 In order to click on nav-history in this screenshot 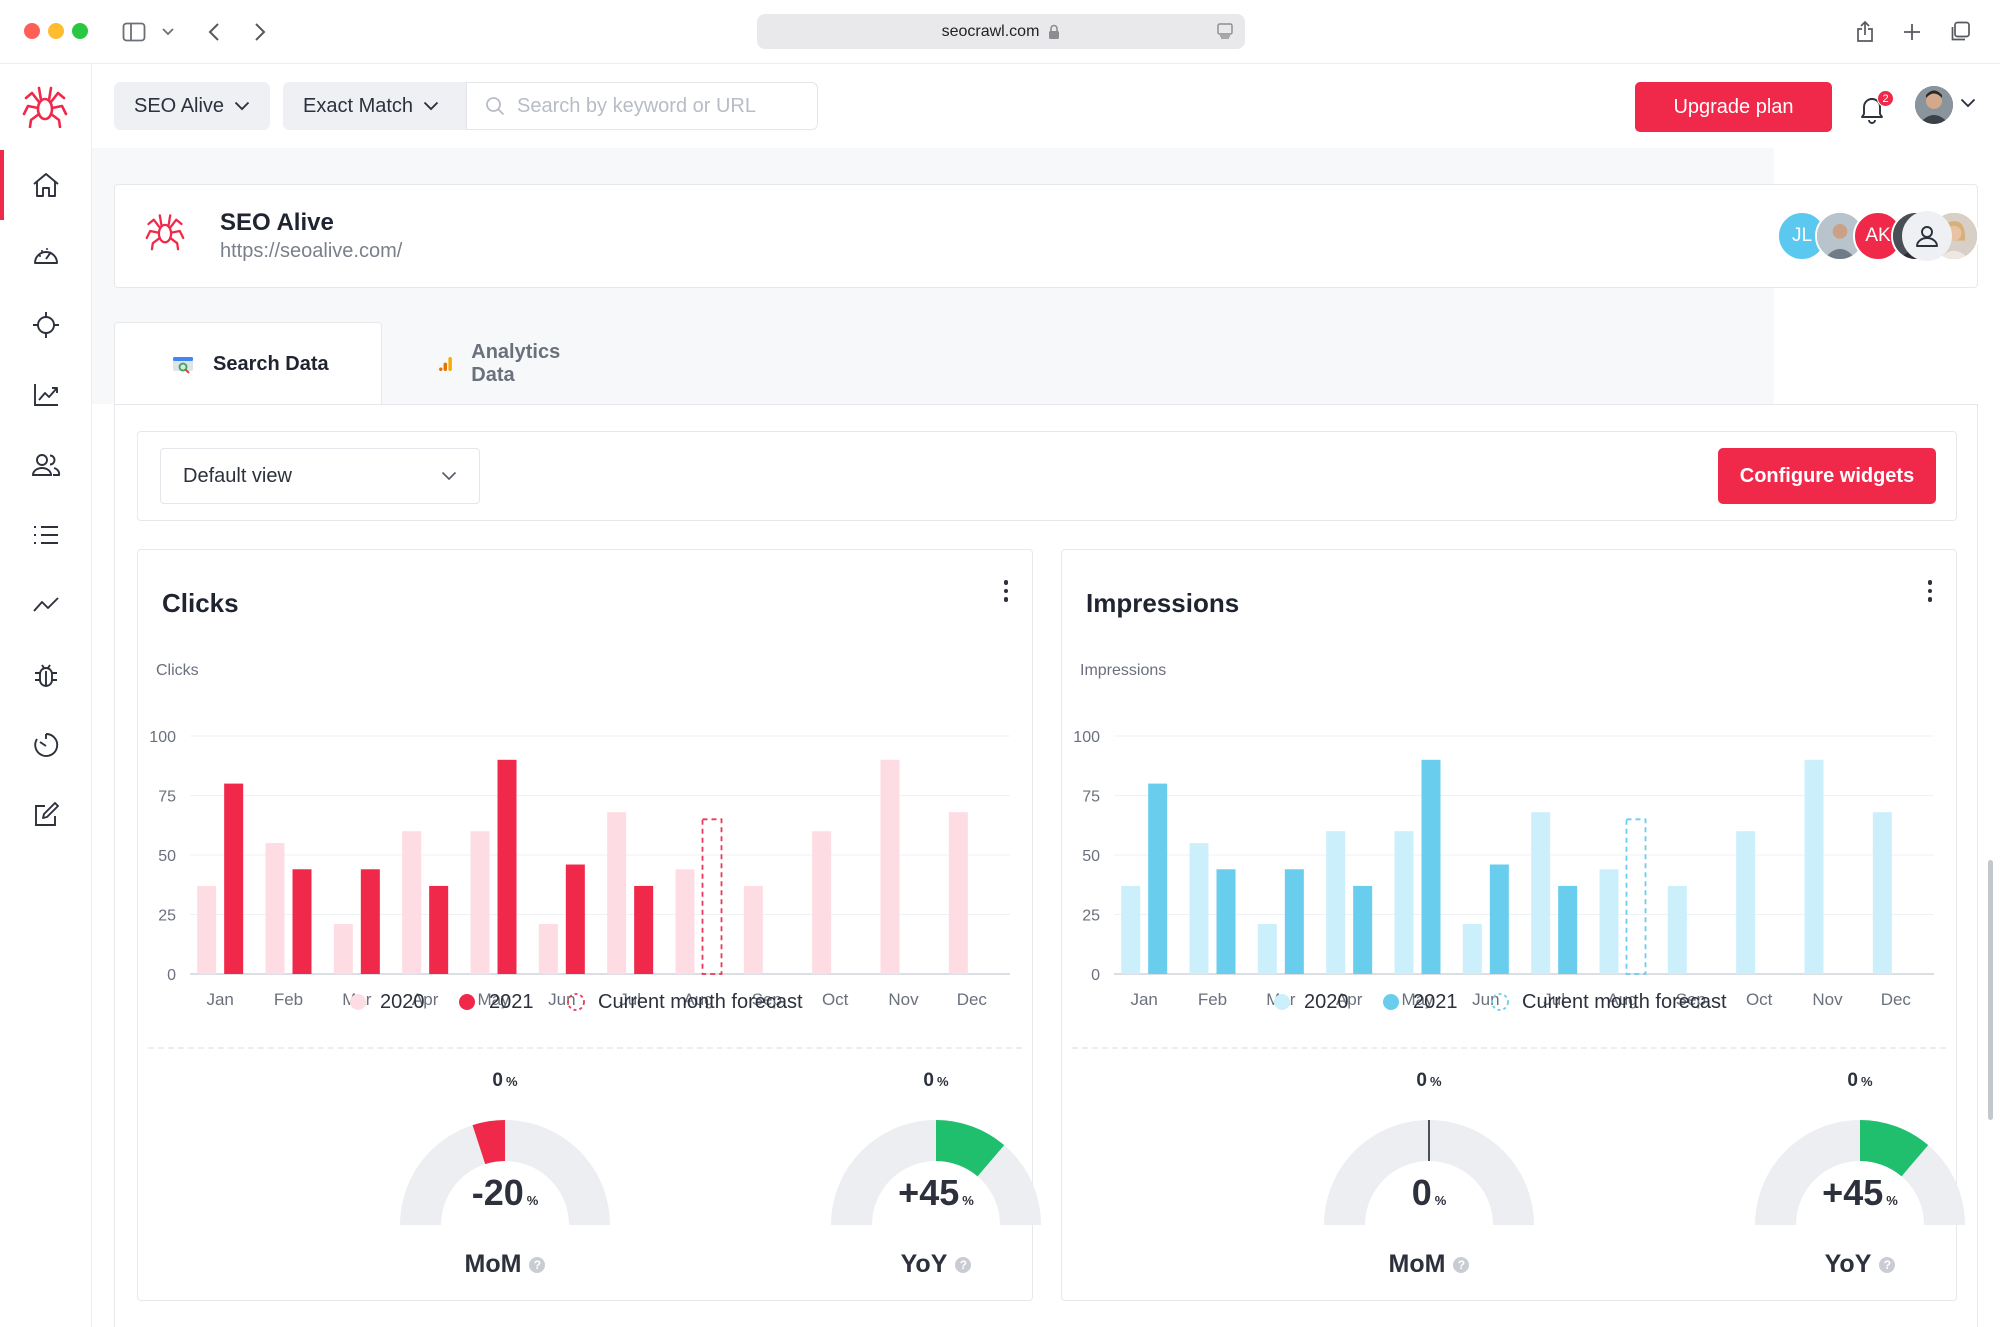, I will do `click(45, 745)`.